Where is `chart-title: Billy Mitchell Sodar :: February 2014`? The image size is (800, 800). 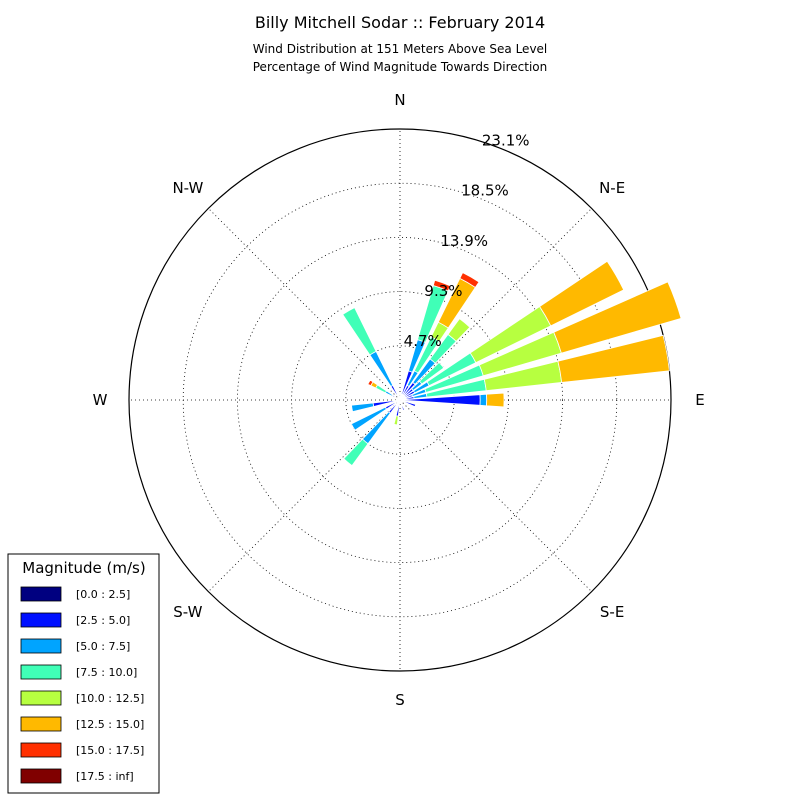
chart-title: Billy Mitchell Sodar :: February 2014 is located at coordinates (400, 22).